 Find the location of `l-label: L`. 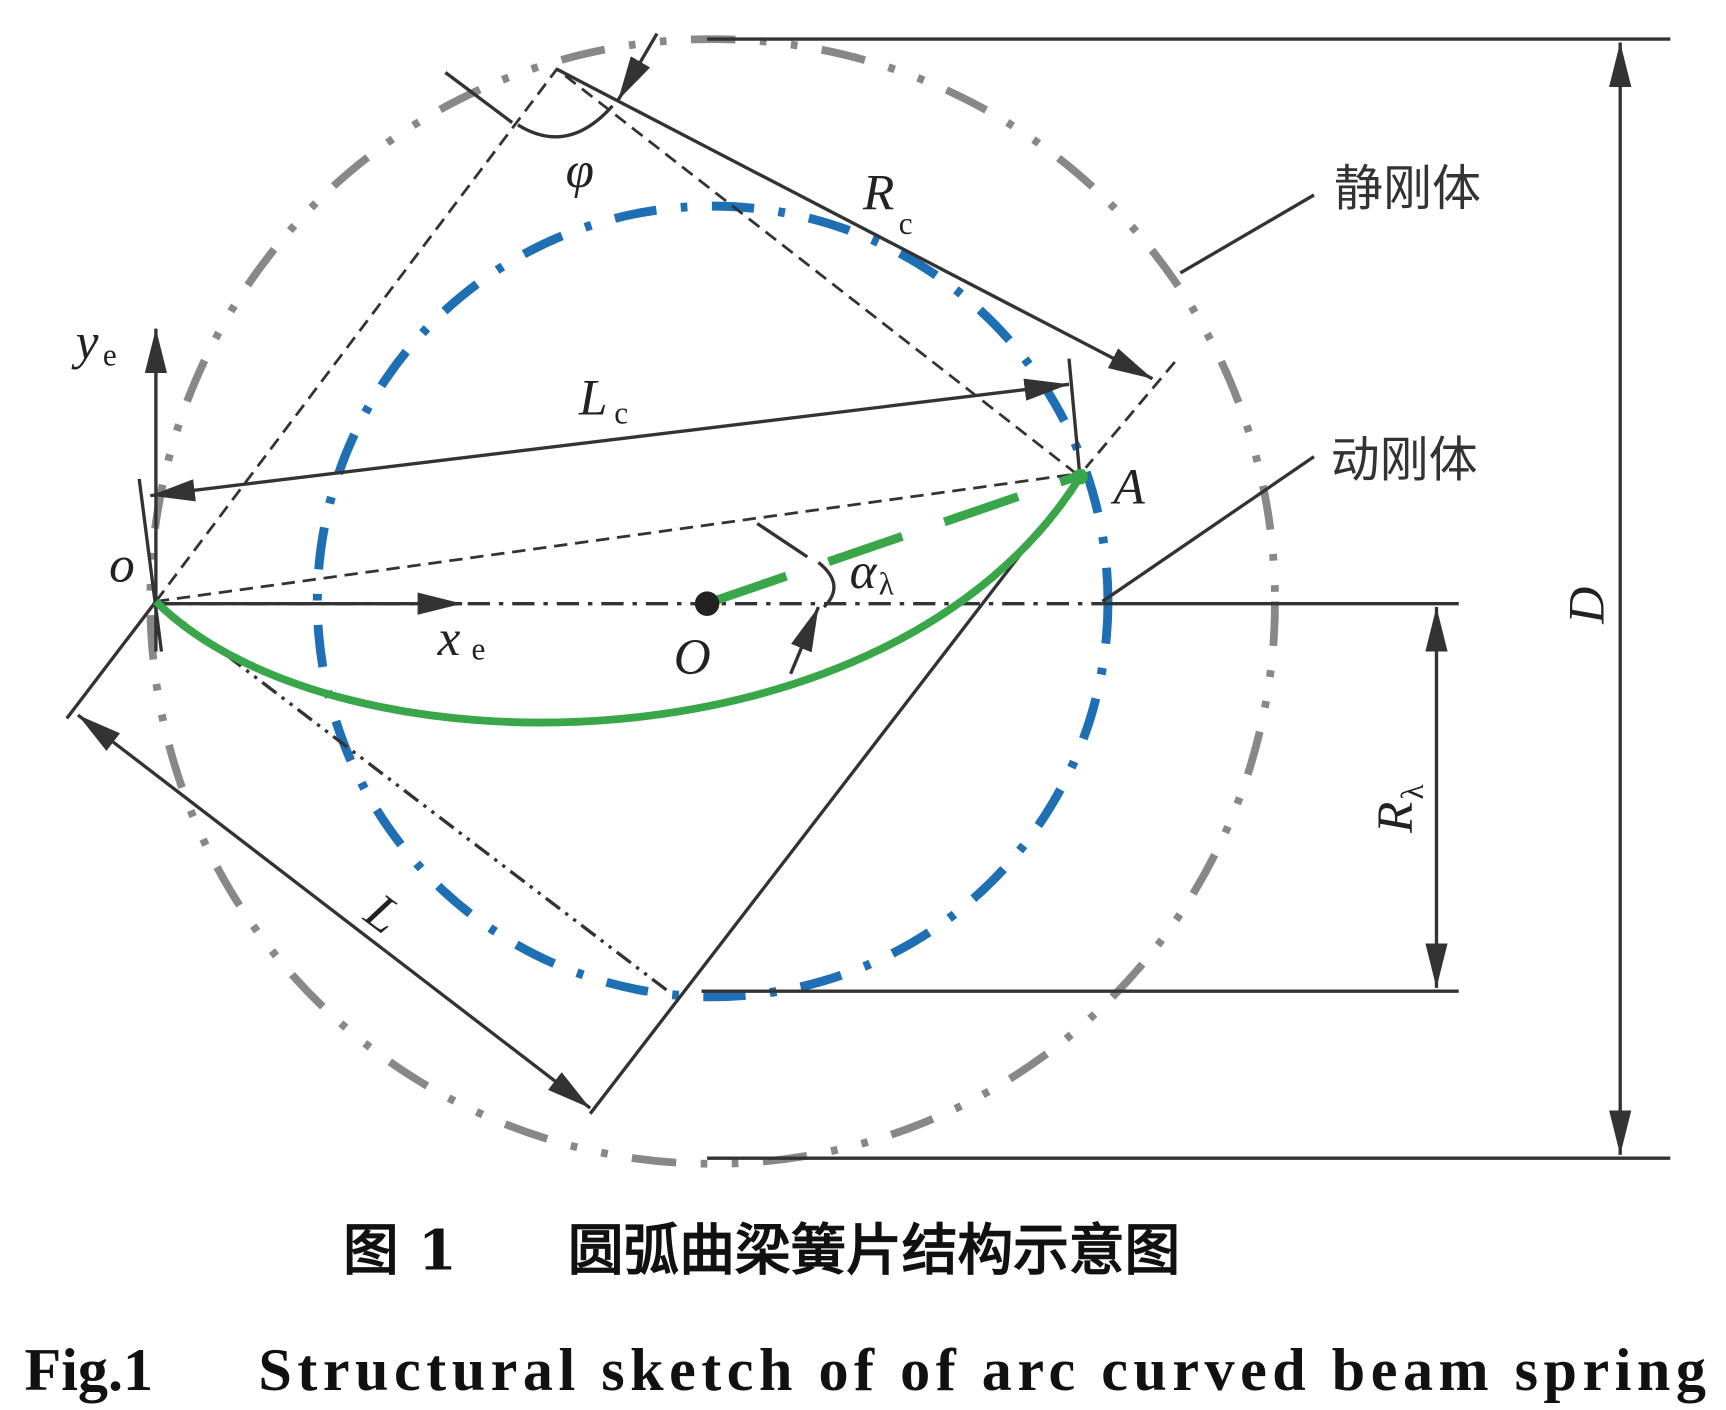

l-label: L is located at coordinates (383, 913).